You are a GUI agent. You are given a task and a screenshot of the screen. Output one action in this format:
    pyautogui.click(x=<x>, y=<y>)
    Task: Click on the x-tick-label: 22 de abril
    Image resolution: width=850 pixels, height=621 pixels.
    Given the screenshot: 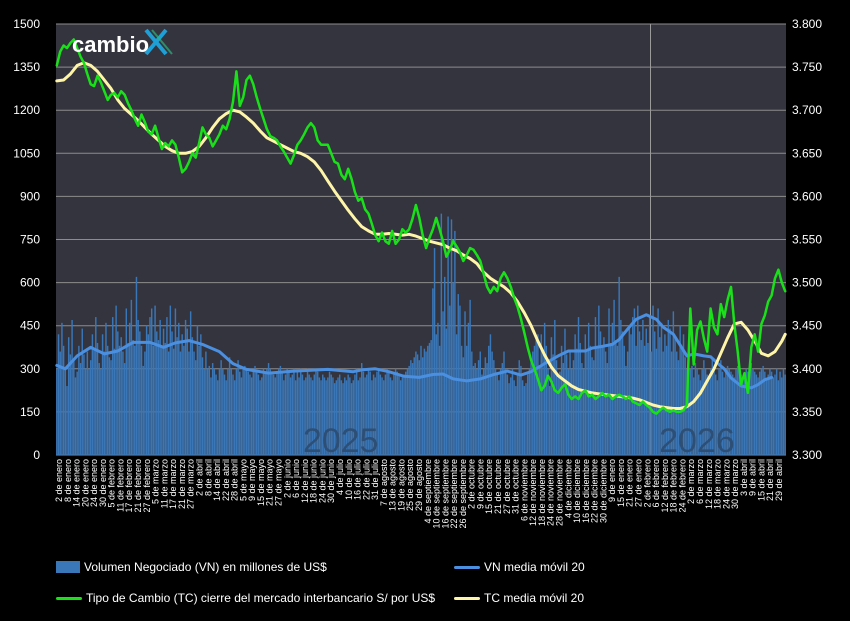 What is the action you would take?
    pyautogui.click(x=226, y=480)
    